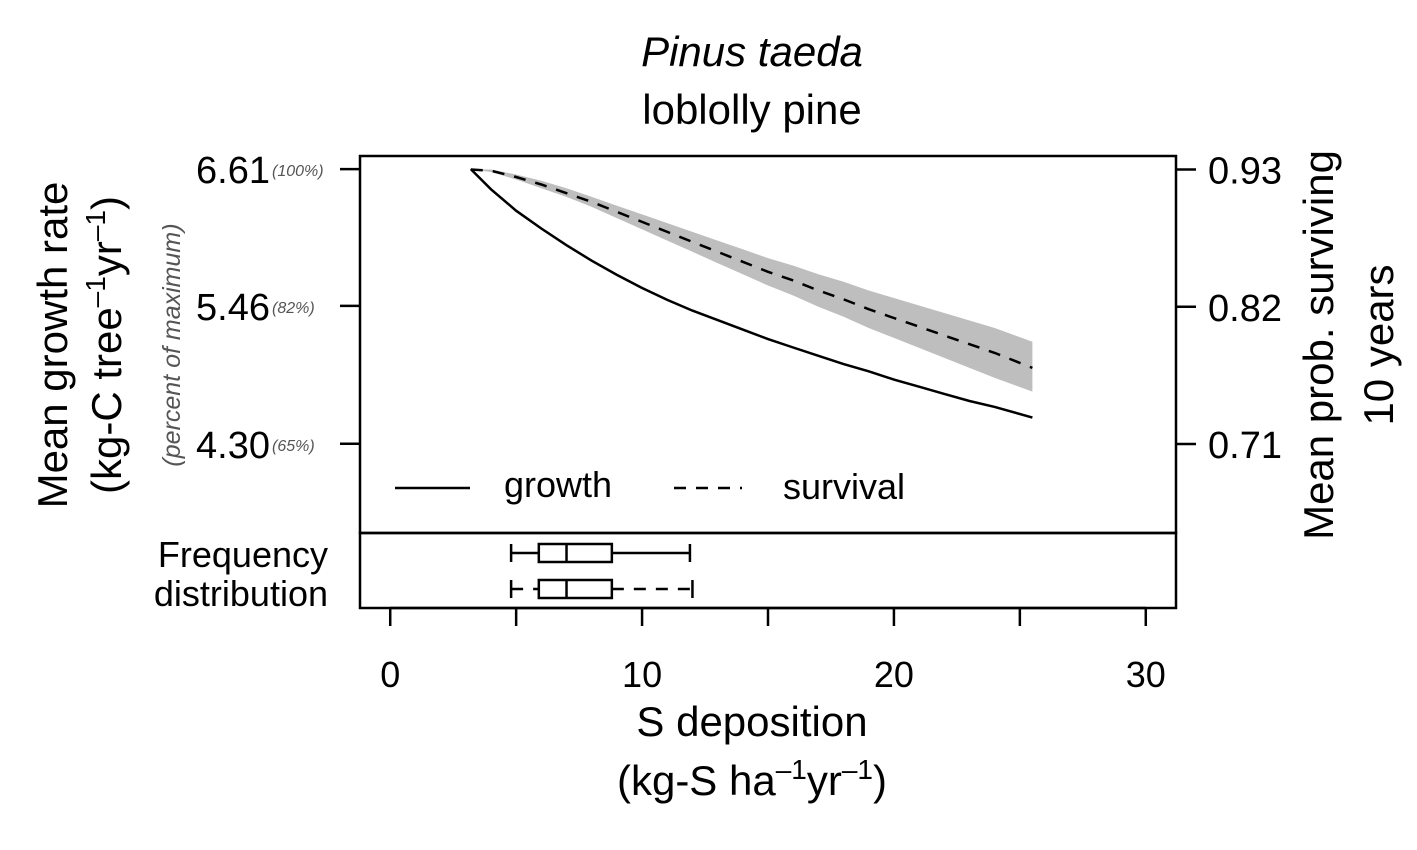 This screenshot has width=1417, height=850. What do you see at coordinates (241, 593) in the screenshot?
I see `frequency-label-line2: distribution` at bounding box center [241, 593].